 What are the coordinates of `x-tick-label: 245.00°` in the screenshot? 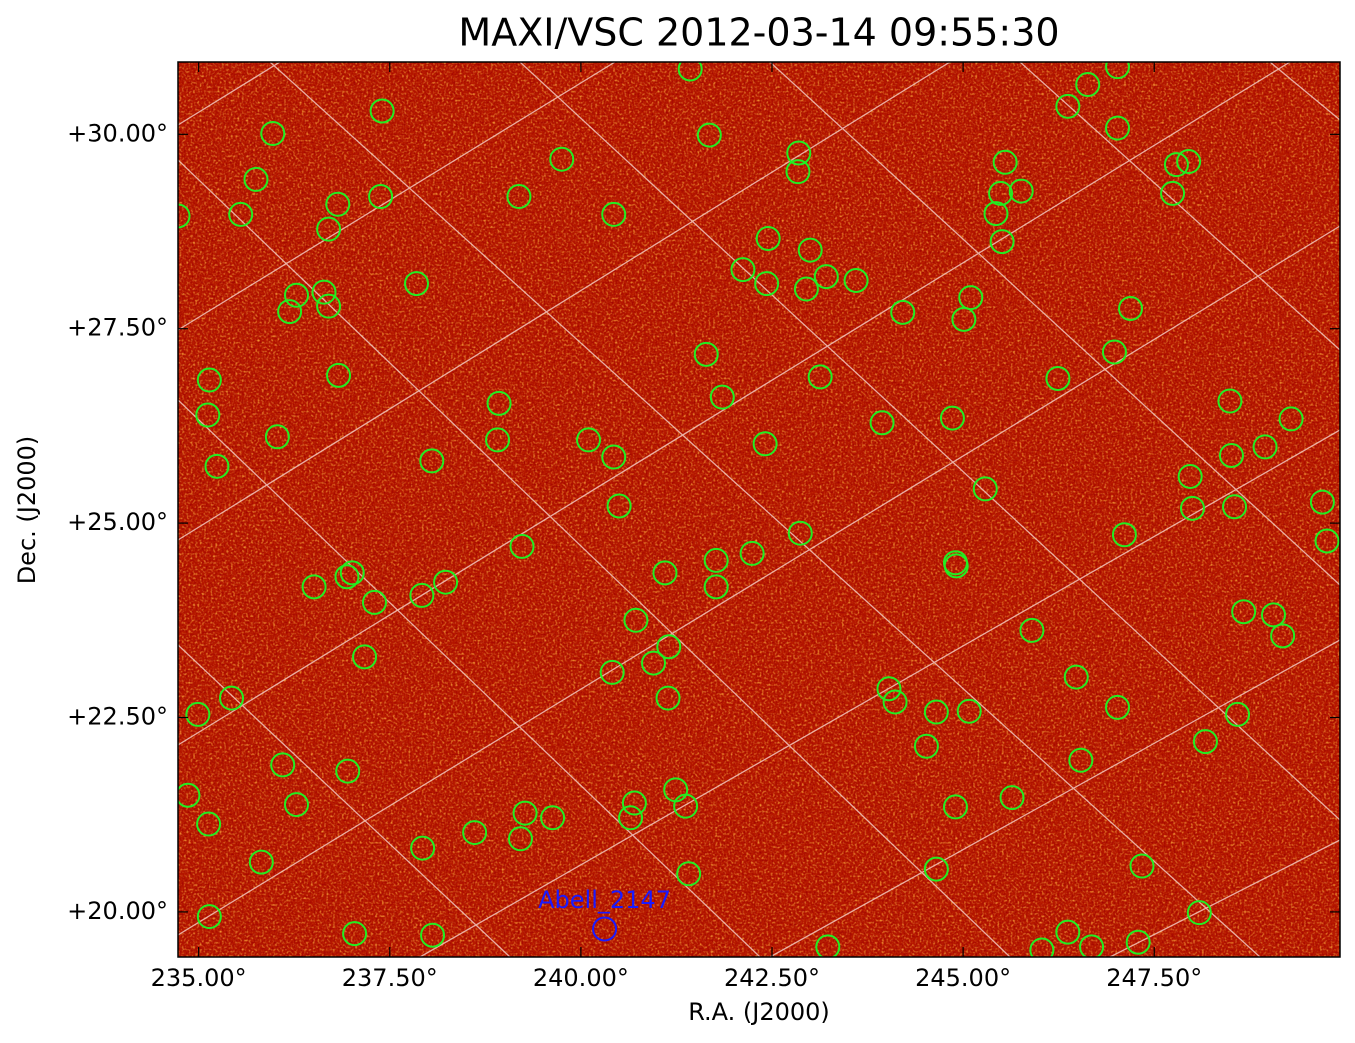 It's located at (963, 978).